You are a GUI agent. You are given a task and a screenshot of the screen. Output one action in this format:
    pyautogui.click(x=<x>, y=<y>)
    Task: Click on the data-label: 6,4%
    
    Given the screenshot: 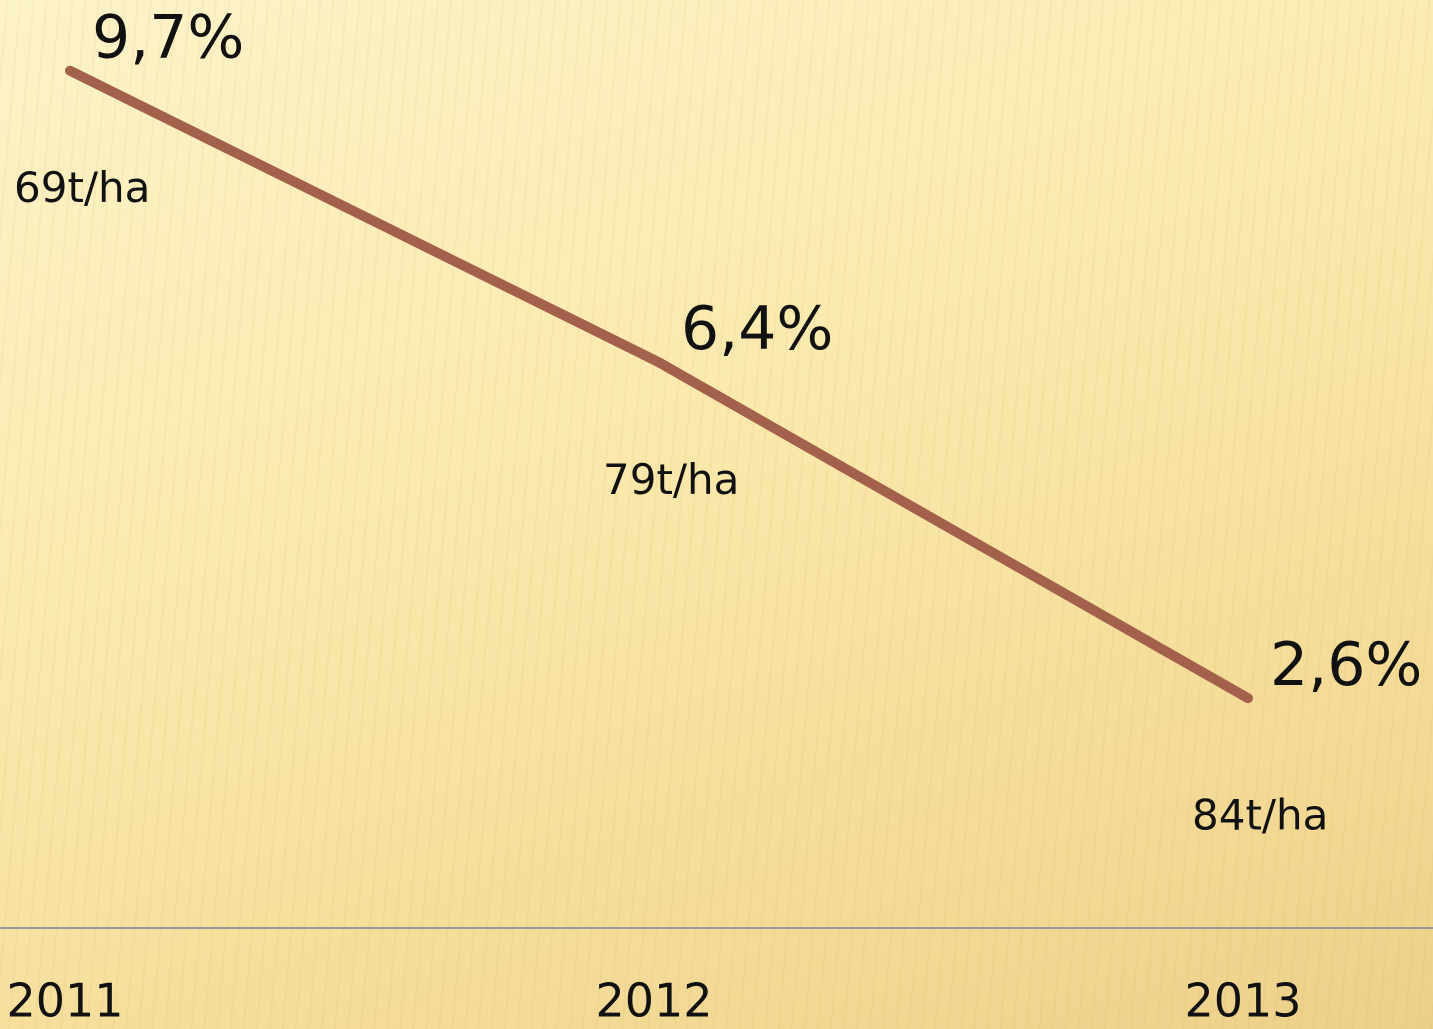 What is the action you would take?
    pyautogui.click(x=757, y=329)
    